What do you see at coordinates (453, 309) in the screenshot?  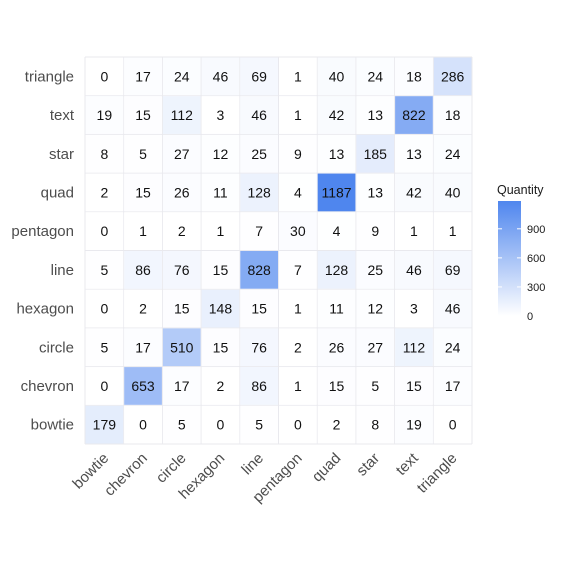 I see `cell-value-label: 46` at bounding box center [453, 309].